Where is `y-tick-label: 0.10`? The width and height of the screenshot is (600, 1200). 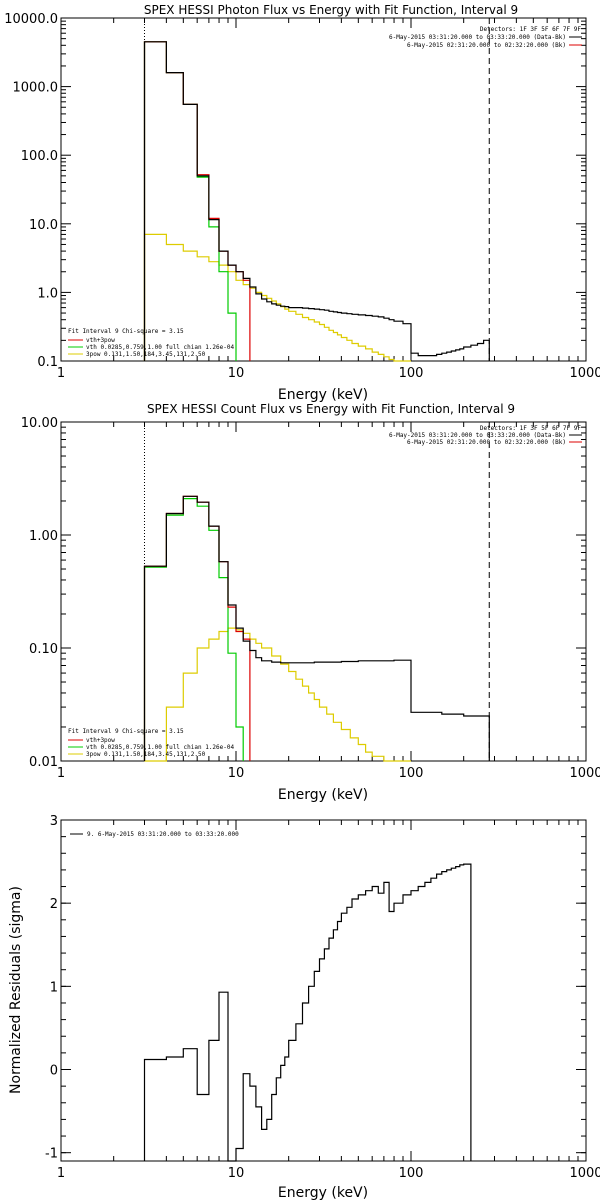 y-tick-label: 0.10 is located at coordinates (43, 649).